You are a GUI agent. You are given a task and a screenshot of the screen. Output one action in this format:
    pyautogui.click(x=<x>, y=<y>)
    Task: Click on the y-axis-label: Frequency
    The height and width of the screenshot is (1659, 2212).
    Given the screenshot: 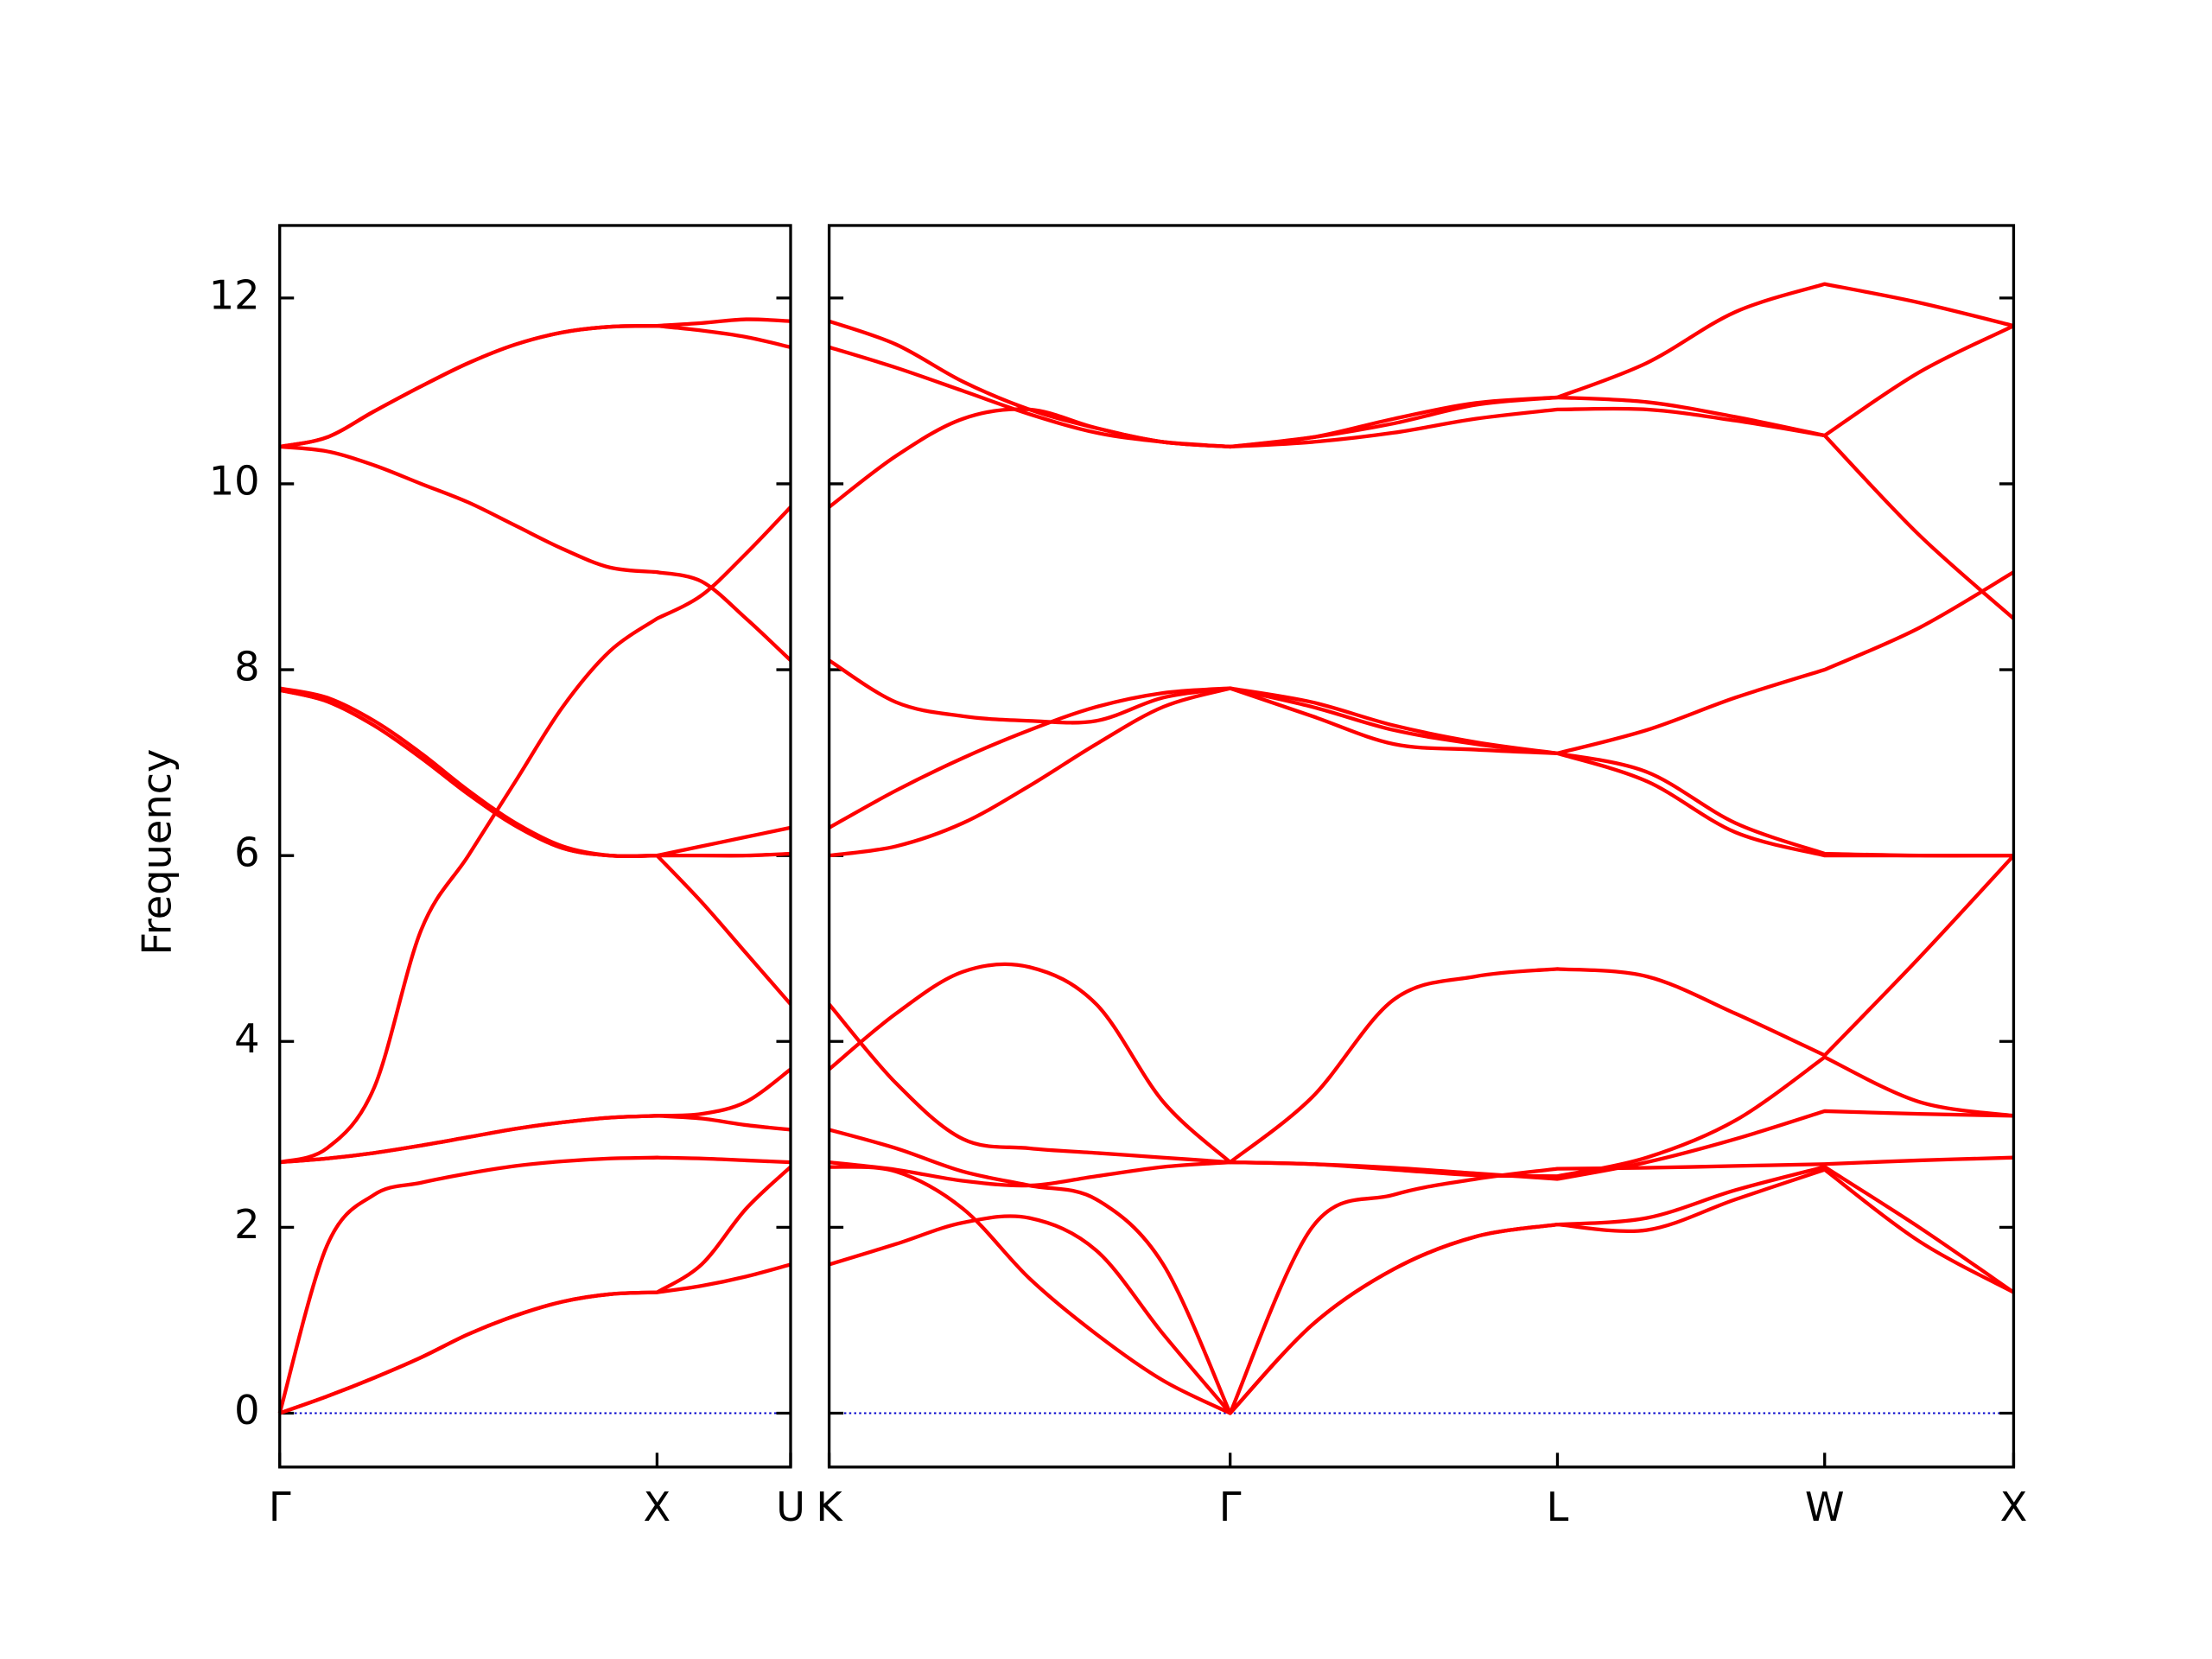 What is the action you would take?
    pyautogui.click(x=156, y=852)
    